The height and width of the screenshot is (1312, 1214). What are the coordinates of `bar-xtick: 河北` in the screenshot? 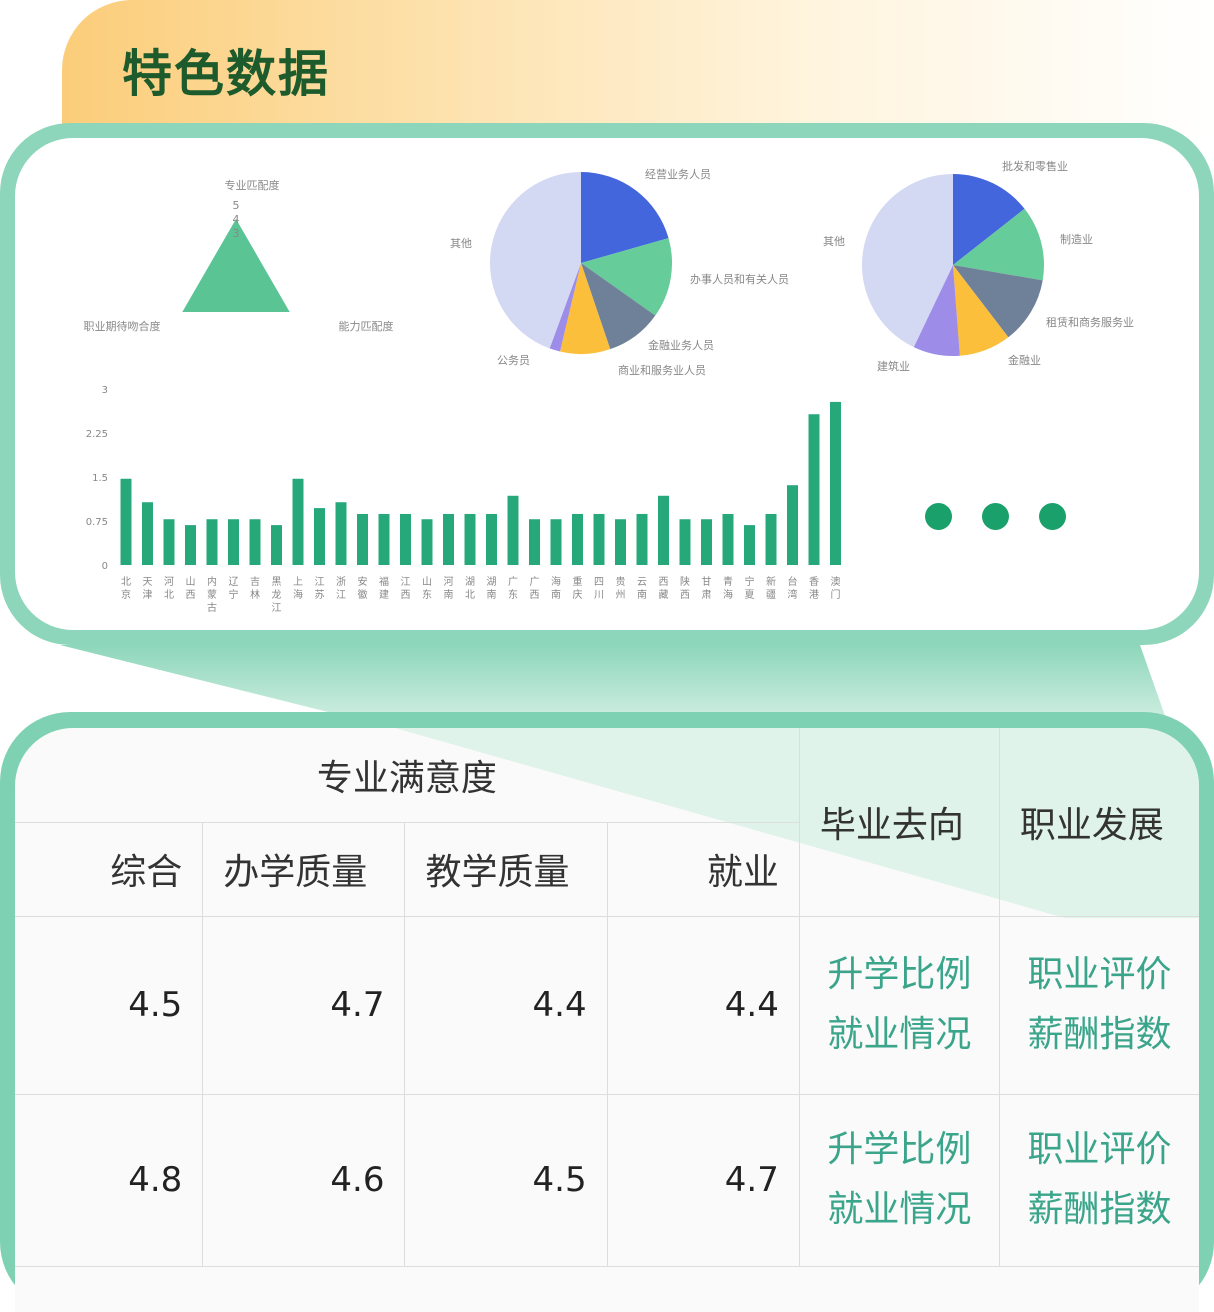 It's located at (169, 588).